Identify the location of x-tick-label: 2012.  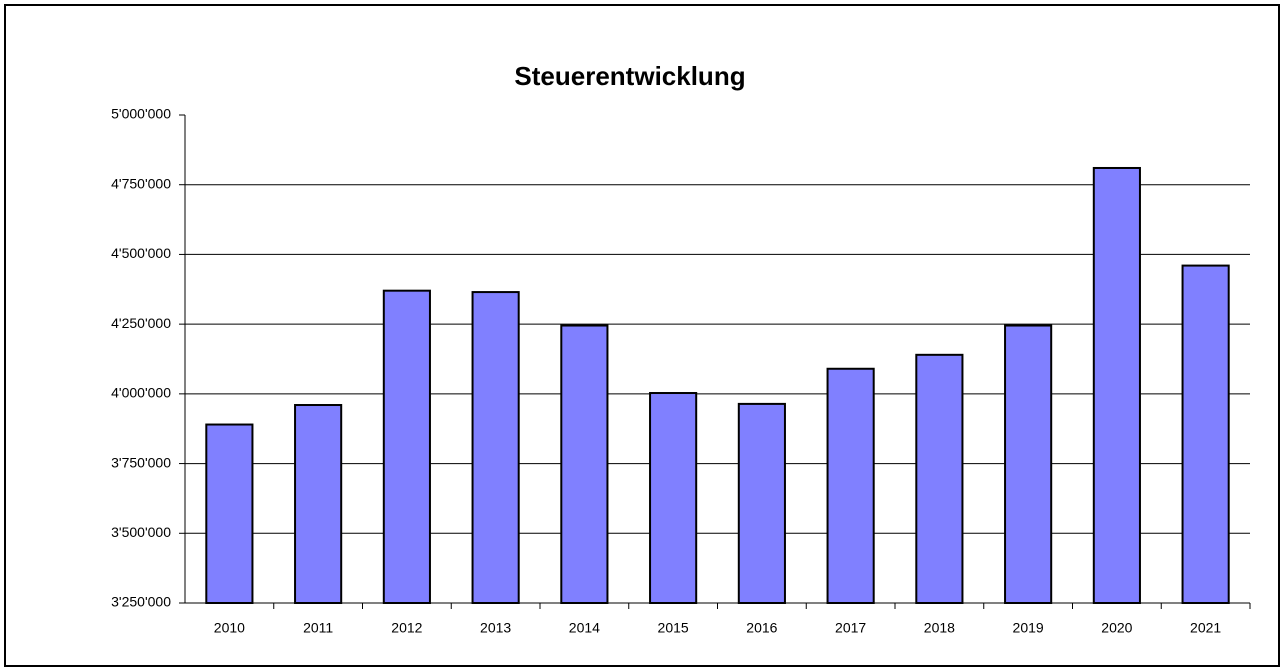
(406, 628).